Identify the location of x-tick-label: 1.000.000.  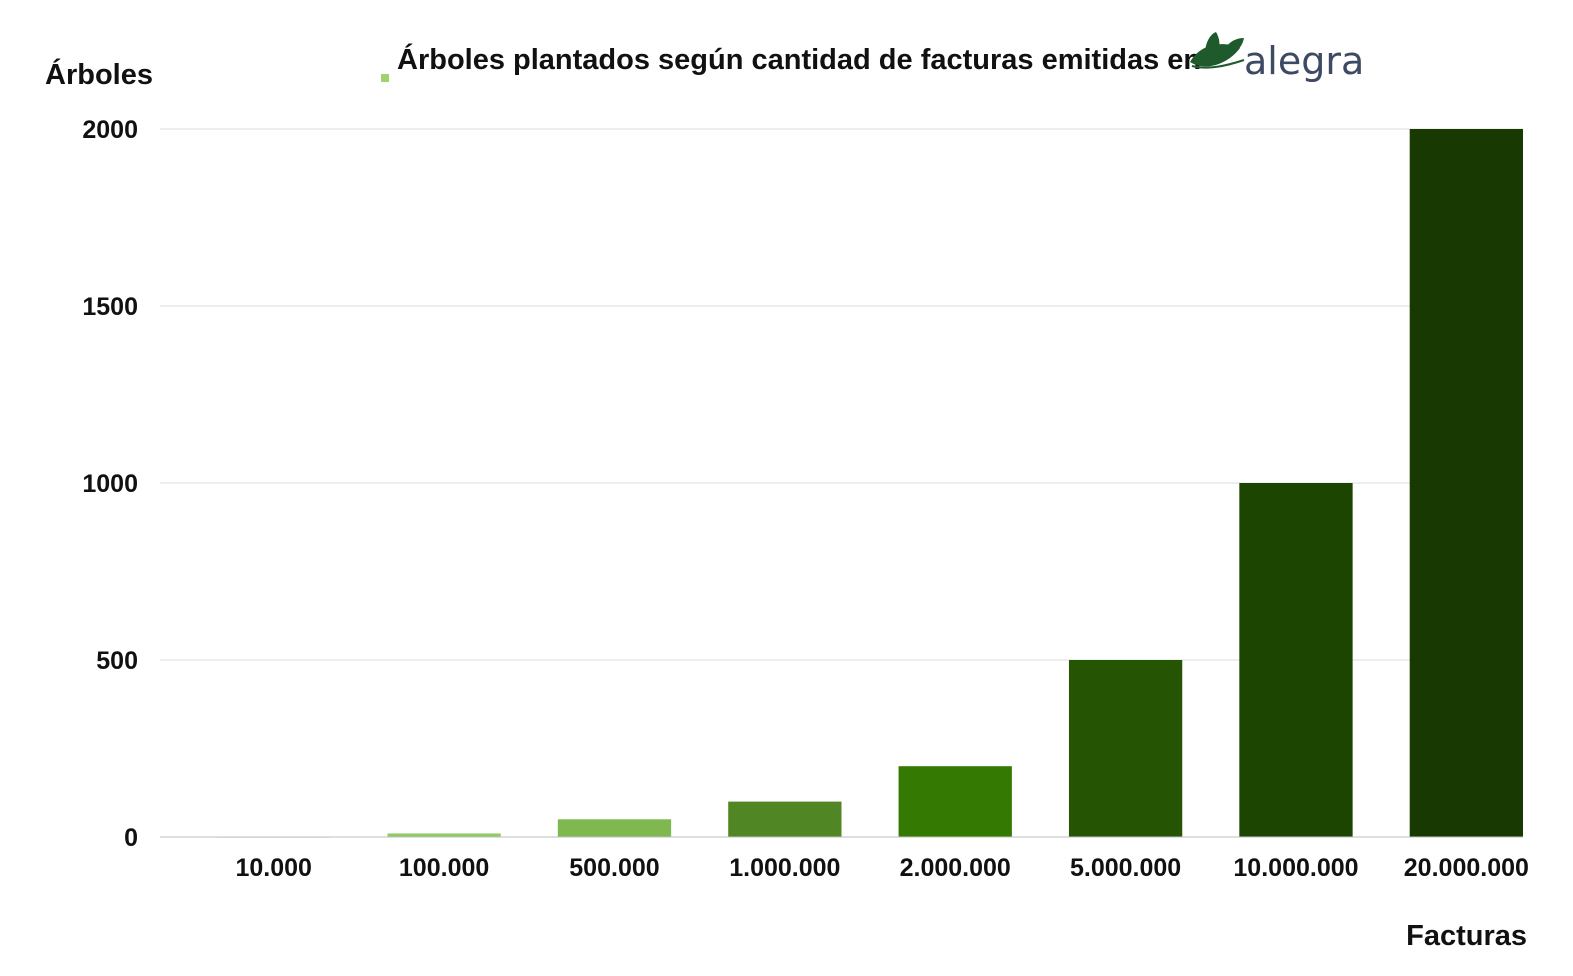
(784, 868).